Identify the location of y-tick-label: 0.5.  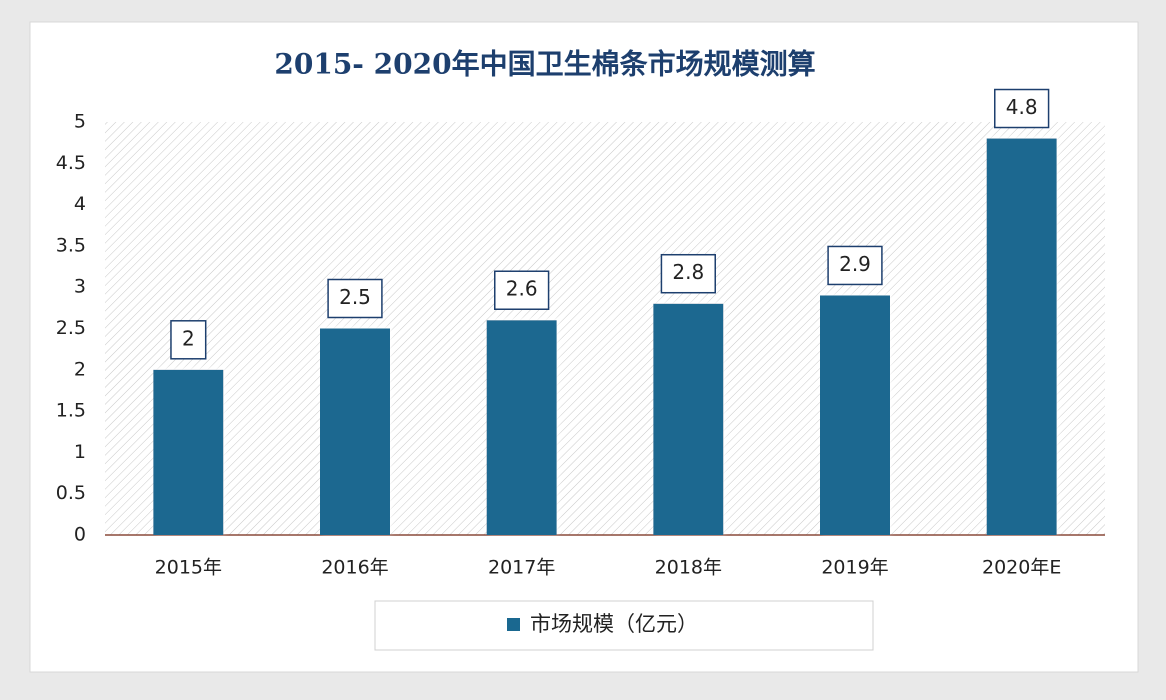
(71, 493).